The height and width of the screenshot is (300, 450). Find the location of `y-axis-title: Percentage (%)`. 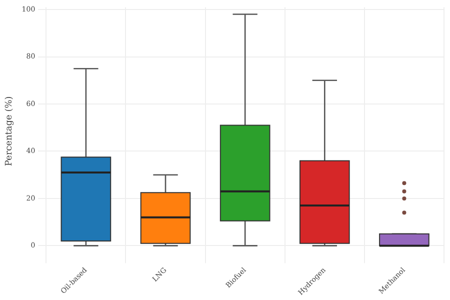

y-axis-title: Percentage (%) is located at coordinates (9, 131).